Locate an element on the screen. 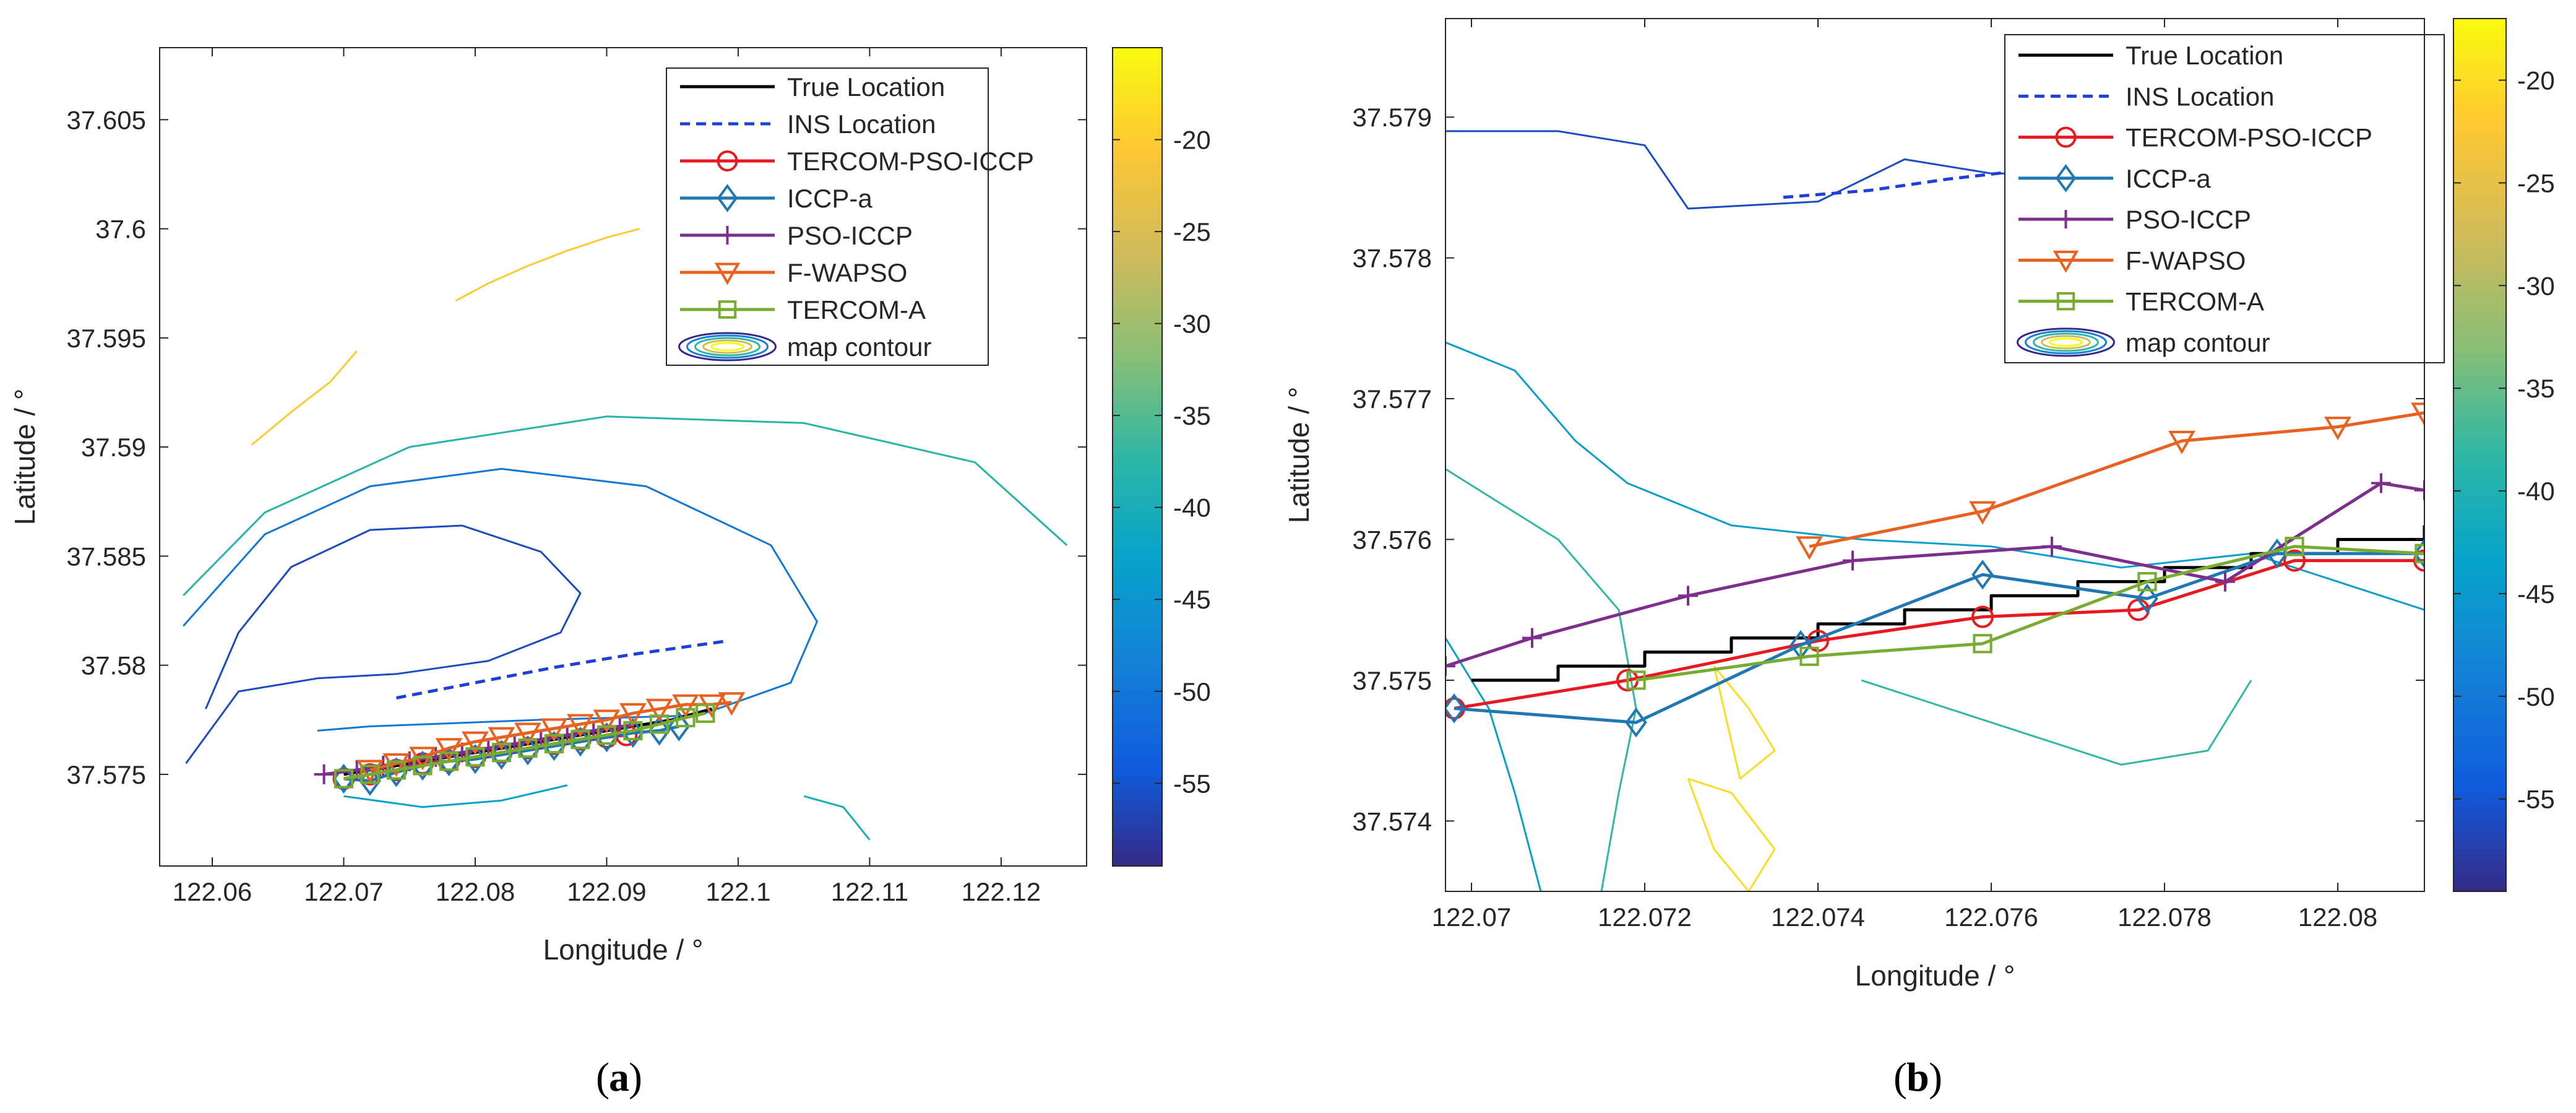 This screenshot has width=2576, height=1113. y-tick-label: 37.579 is located at coordinates (1392, 117).